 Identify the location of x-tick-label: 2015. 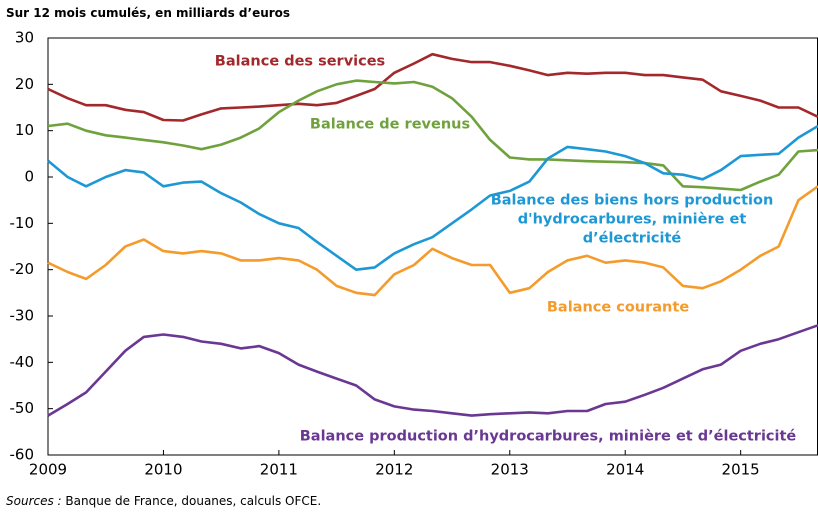
(741, 470).